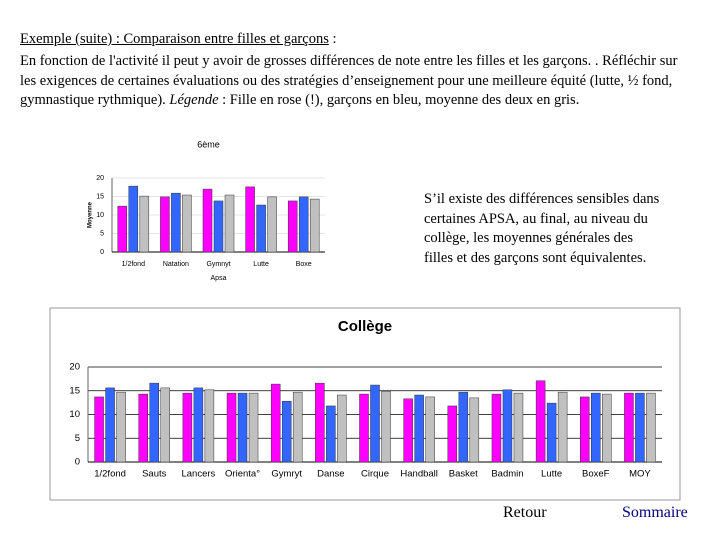 The height and width of the screenshot is (540, 720). I want to click on x-tick-label: Basket, so click(463, 474).